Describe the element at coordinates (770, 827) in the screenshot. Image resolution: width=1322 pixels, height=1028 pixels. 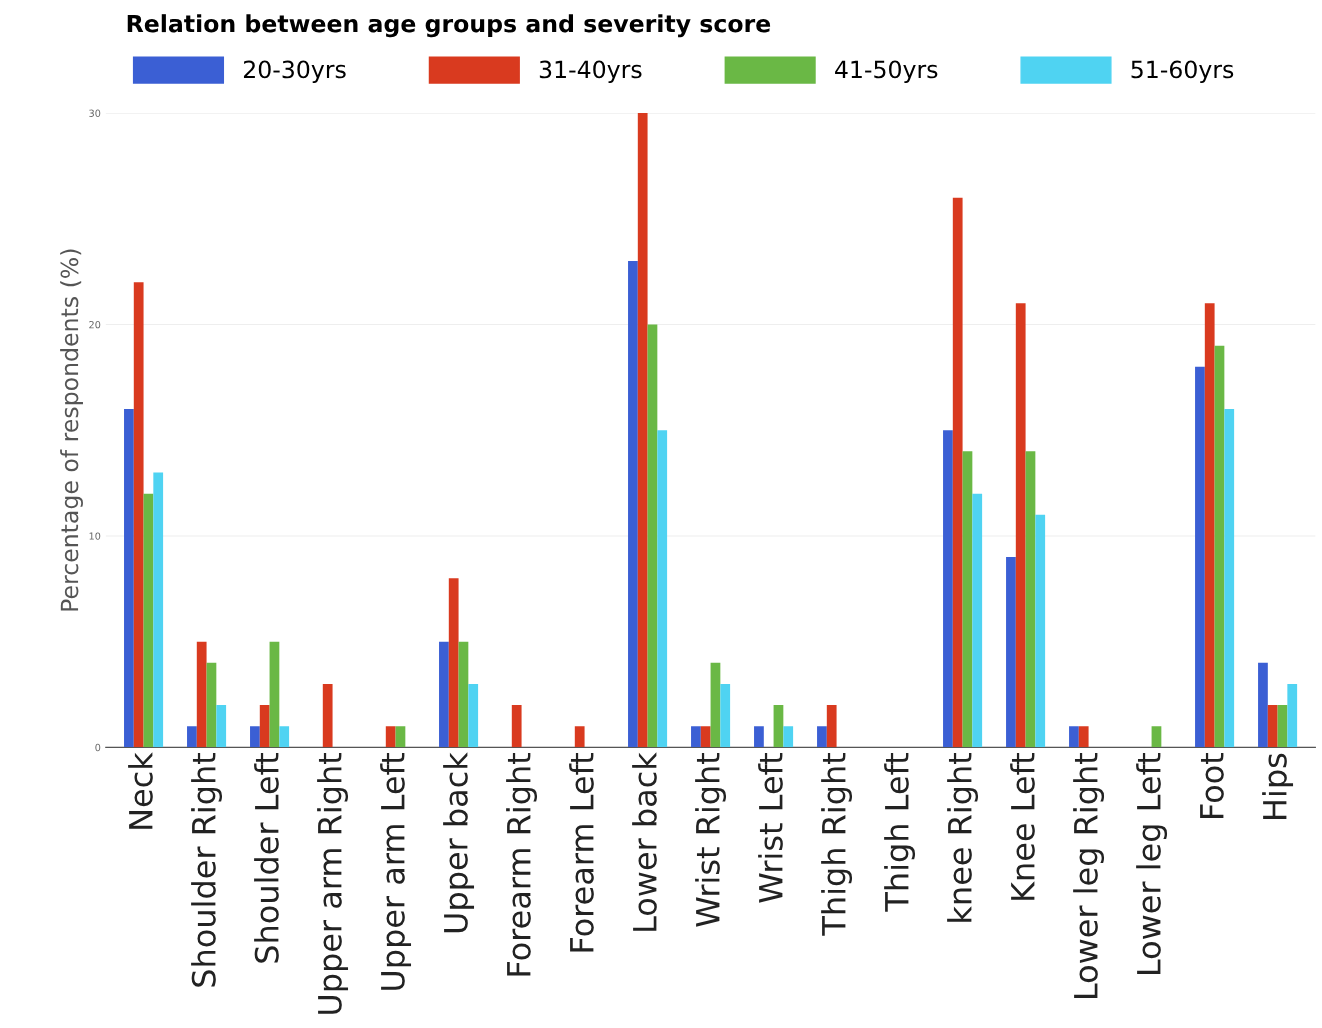
I see `x-tick-label: Wrist Left` at that location.